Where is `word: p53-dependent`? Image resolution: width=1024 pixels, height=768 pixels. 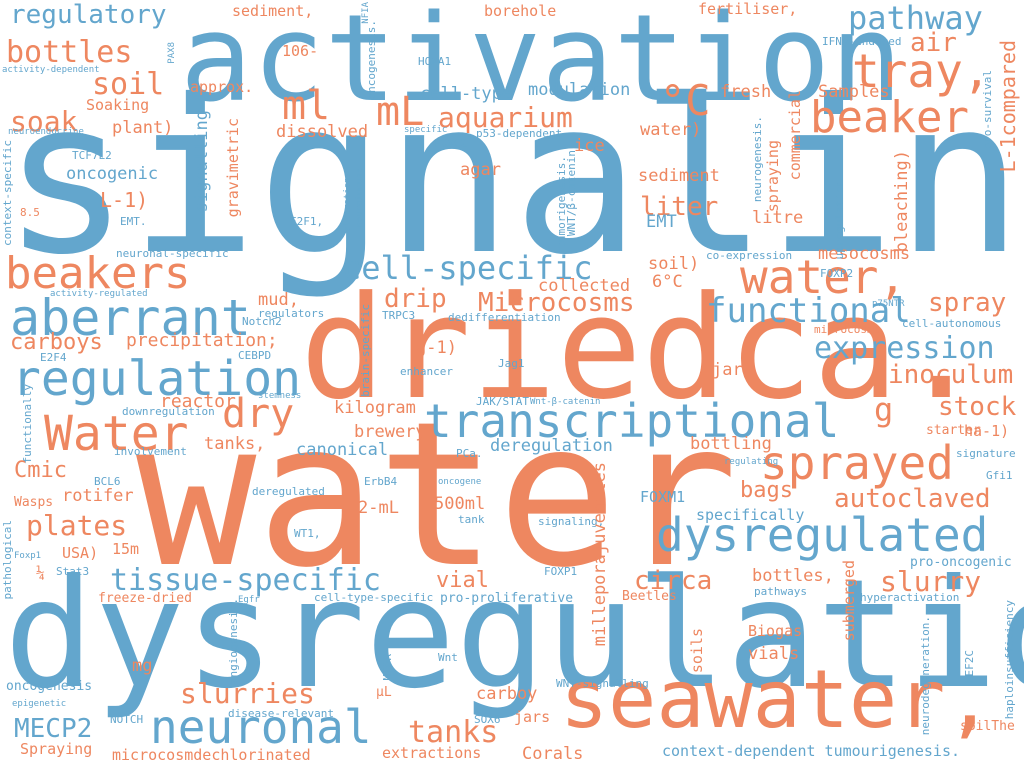 word: p53-dependent is located at coordinates (519, 133).